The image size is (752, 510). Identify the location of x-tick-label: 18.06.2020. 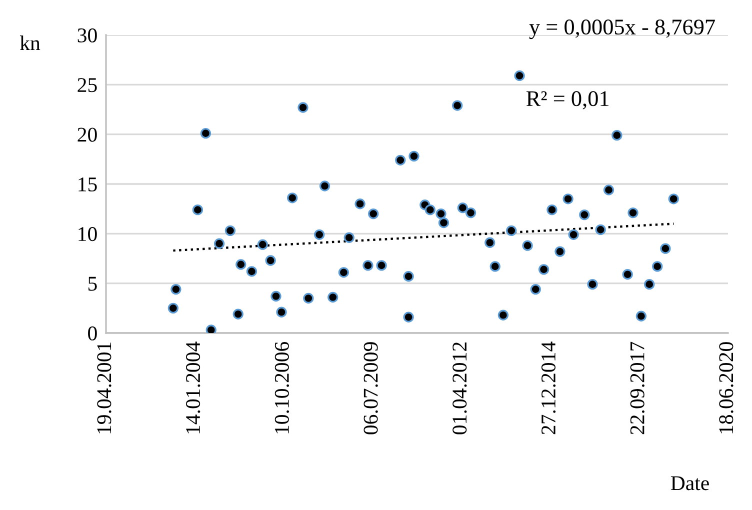
(726, 388).